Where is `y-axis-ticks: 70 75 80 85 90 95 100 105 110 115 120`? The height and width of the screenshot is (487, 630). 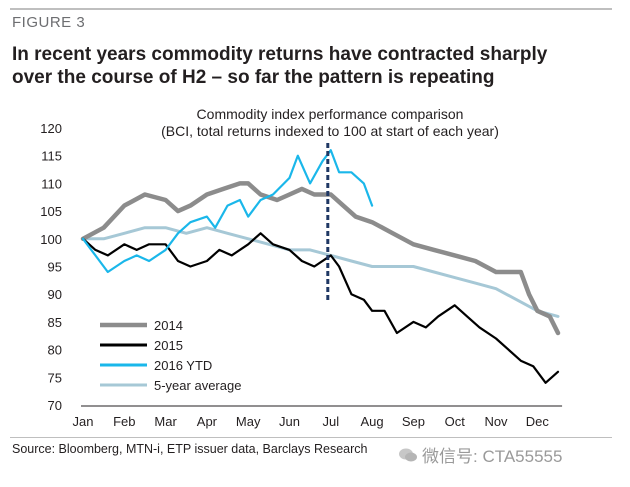
y-axis-ticks: 70 75 80 85 90 95 100 105 110 115 120 is located at coordinates (51, 267).